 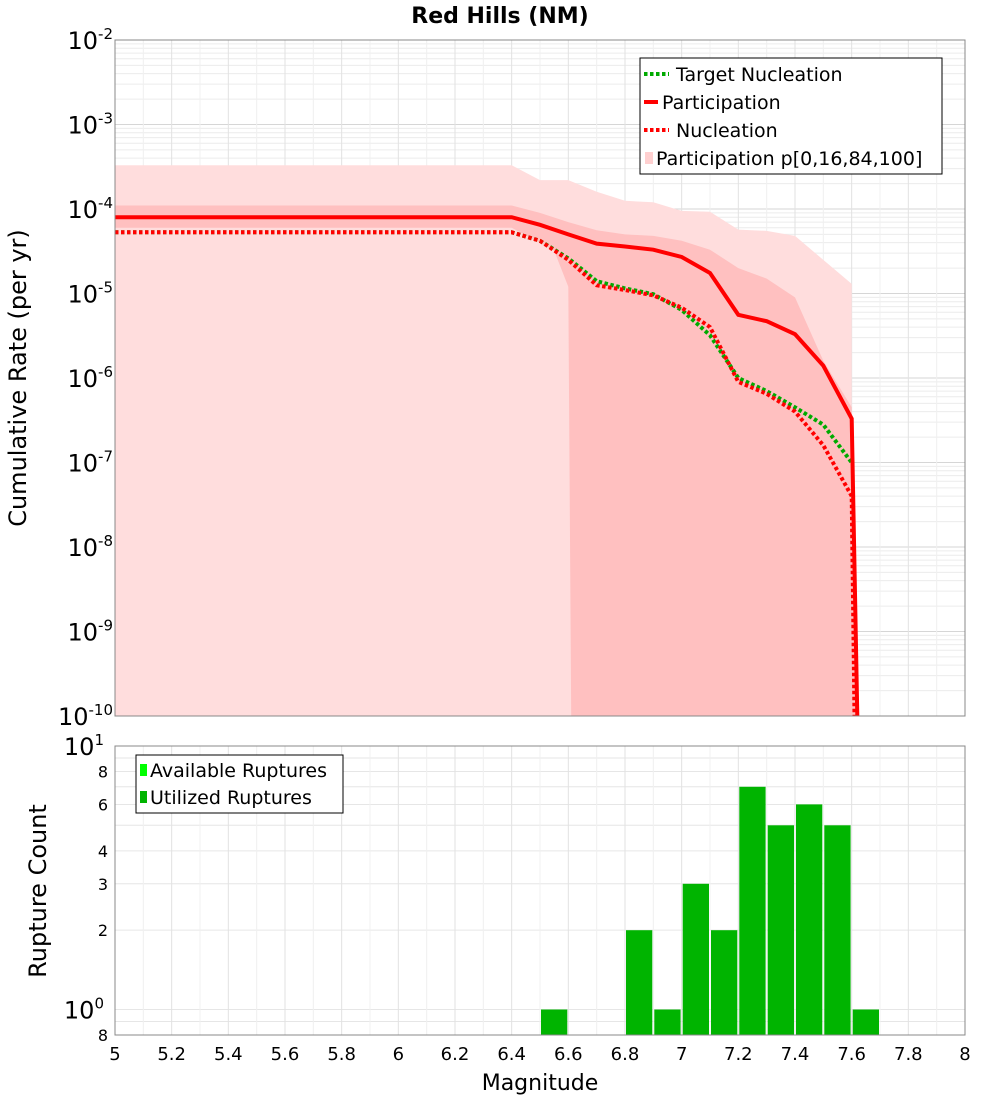 What do you see at coordinates (231, 798) in the screenshot?
I see `legend-label: Utilized Ruptures` at bounding box center [231, 798].